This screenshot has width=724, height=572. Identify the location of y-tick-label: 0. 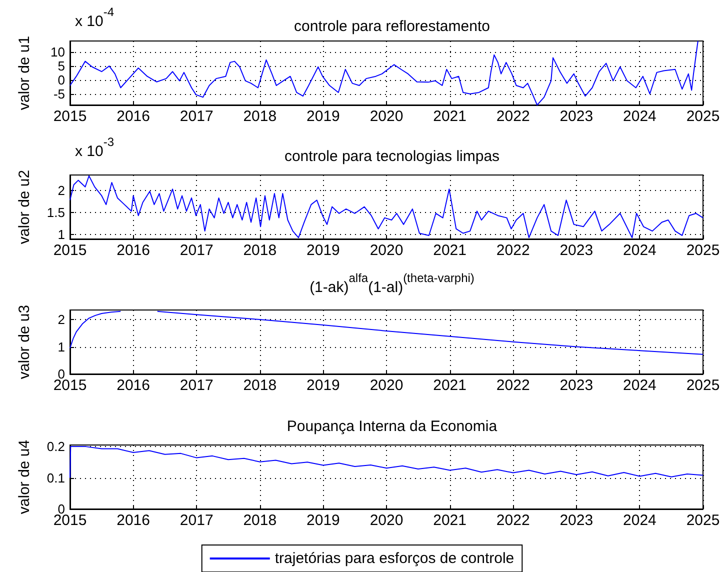
(61, 80).